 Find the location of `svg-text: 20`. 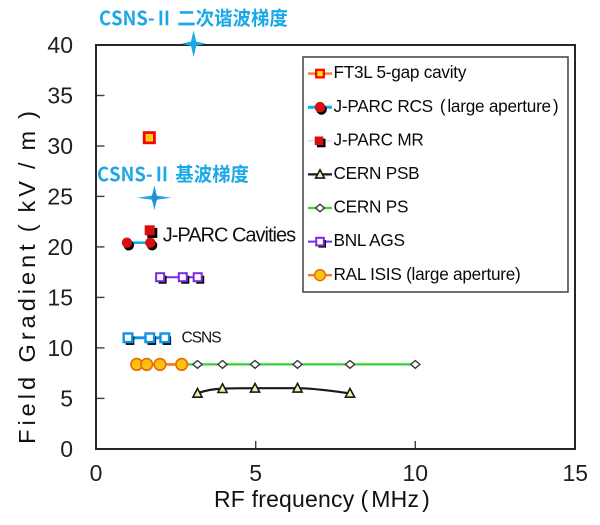

svg-text: 20 is located at coordinates (60, 247).